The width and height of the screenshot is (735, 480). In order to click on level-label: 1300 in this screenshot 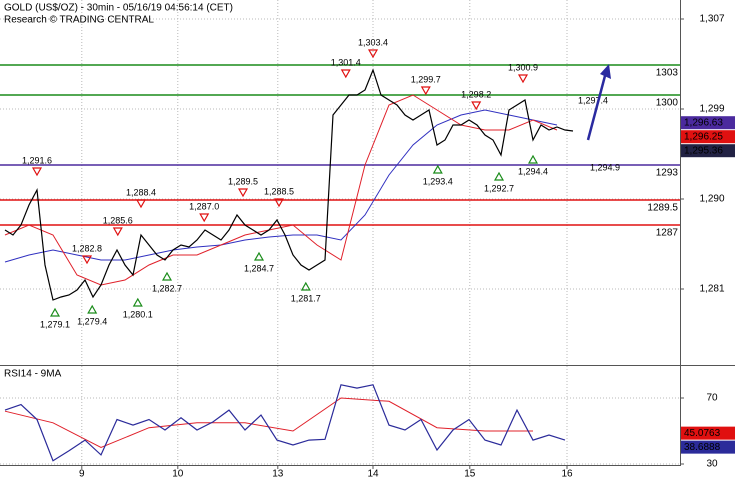, I will do `click(667, 103)`.